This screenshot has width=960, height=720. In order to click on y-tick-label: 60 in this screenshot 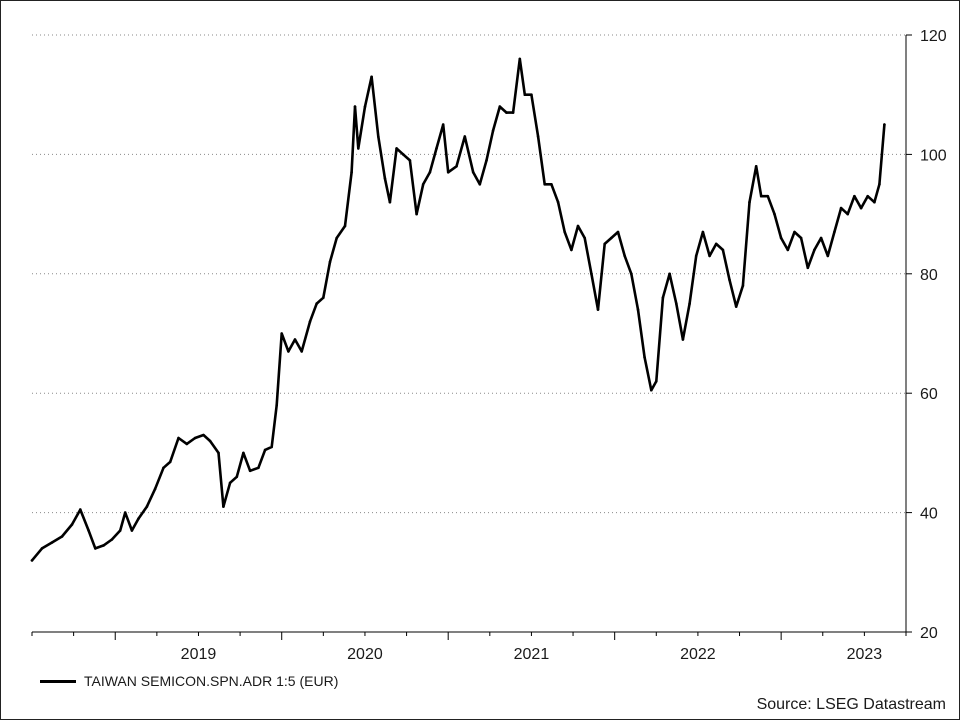, I will do `click(929, 394)`.